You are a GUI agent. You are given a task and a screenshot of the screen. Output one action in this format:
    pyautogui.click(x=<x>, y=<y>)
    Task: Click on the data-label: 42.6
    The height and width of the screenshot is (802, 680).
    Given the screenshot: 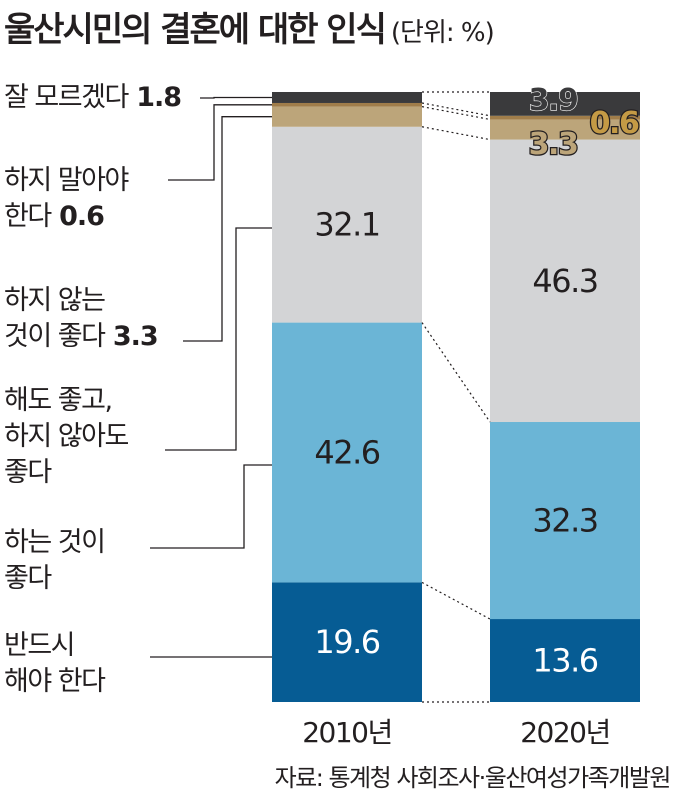 What is the action you would take?
    pyautogui.click(x=346, y=453)
    